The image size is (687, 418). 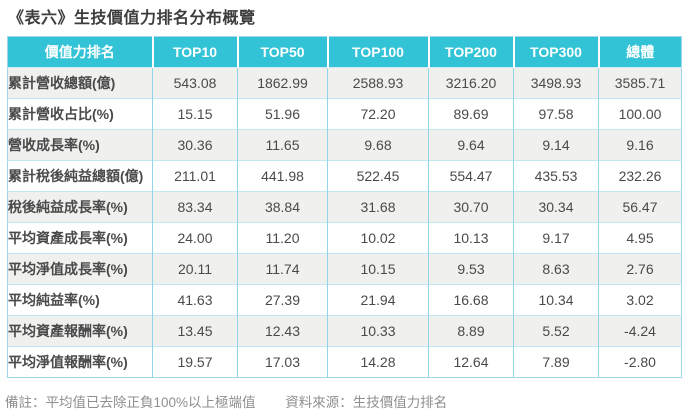 I want to click on value-cell: 13.45, so click(x=195, y=331).